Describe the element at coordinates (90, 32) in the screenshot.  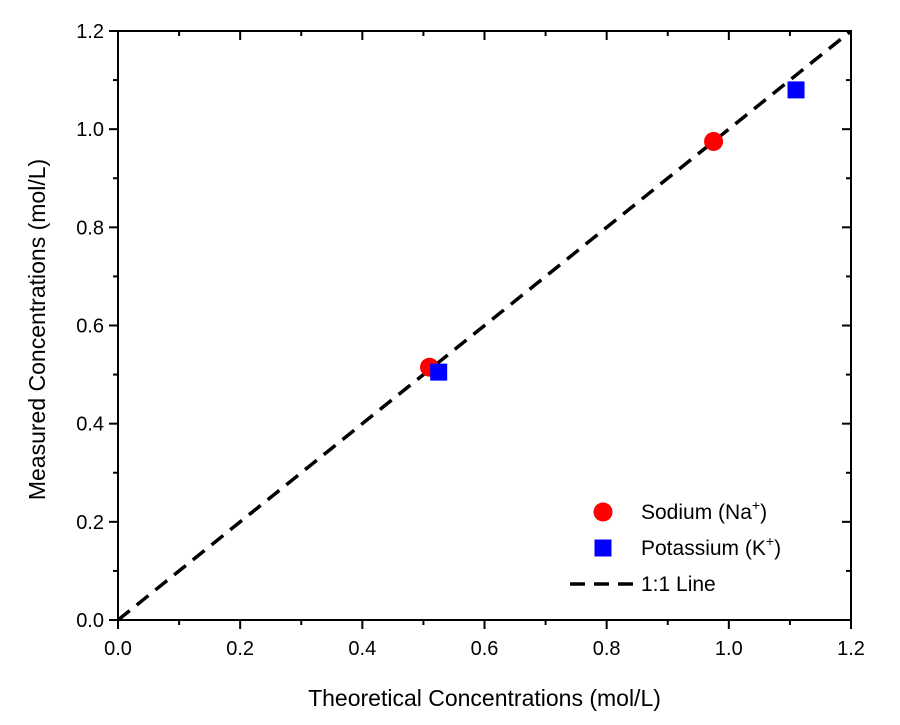
I see `y-tick-label: 1.2` at that location.